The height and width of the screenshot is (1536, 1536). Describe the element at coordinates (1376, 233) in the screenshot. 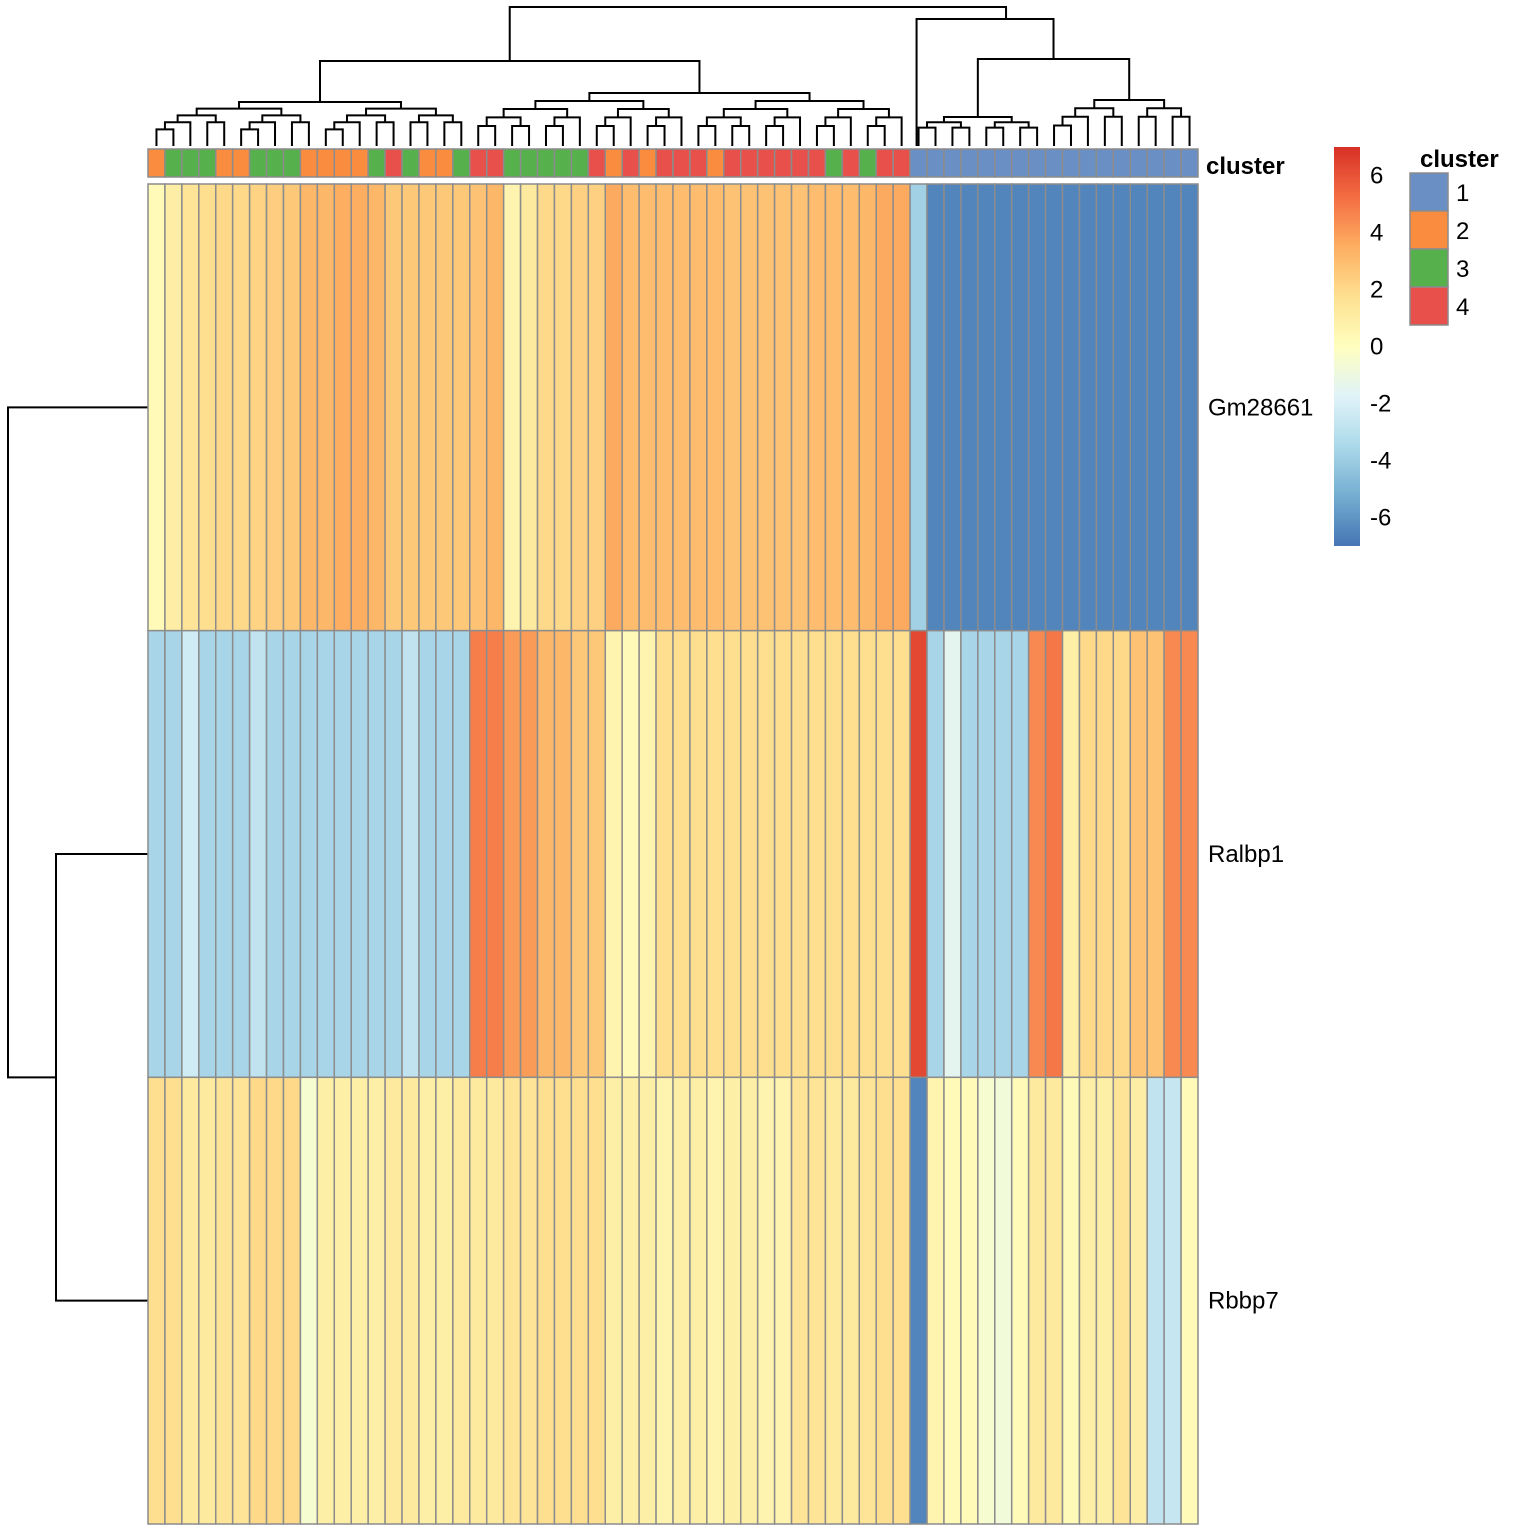

I see `color-scale-tick-label: 4` at that location.